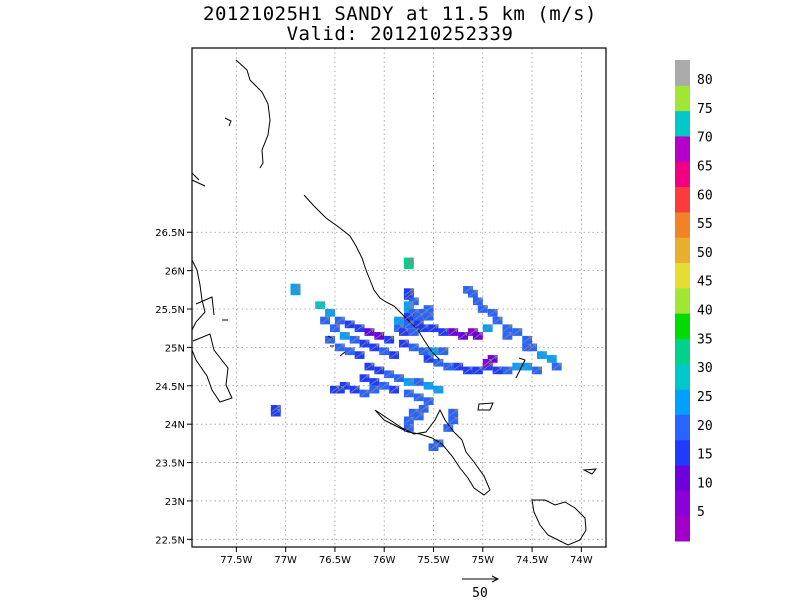  Describe the element at coordinates (705, 253) in the screenshot. I see `colorbar-label: 50` at that location.